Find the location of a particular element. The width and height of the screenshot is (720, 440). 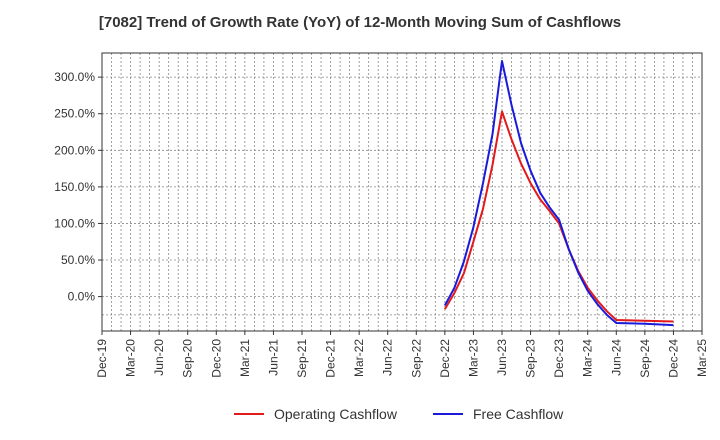

x-tick-label: Mar-23 is located at coordinates (473, 358).